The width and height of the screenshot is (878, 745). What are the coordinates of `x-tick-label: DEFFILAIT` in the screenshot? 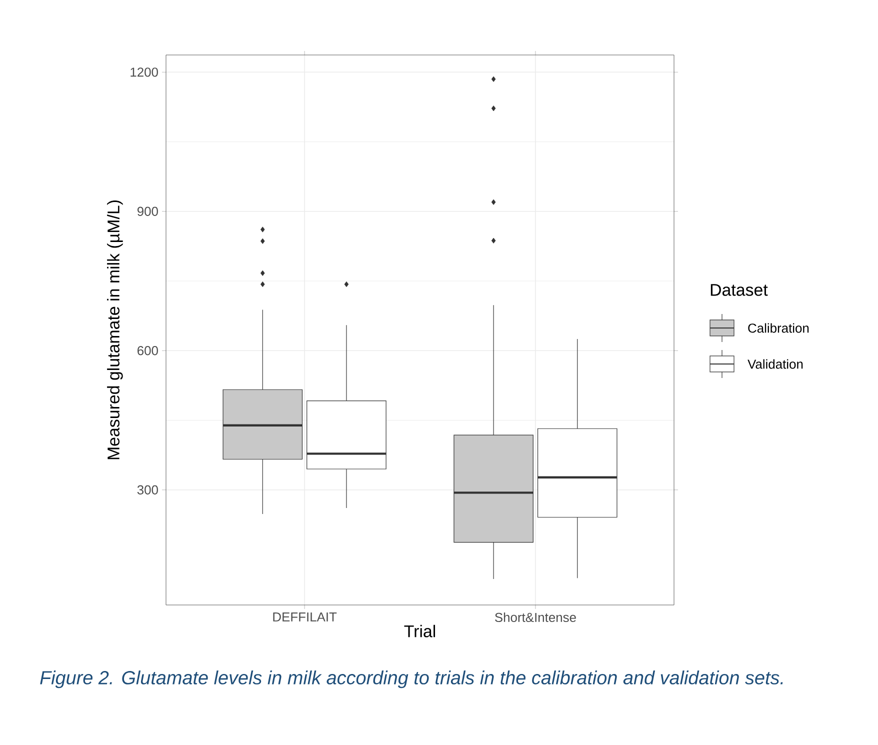 It's located at (305, 617).